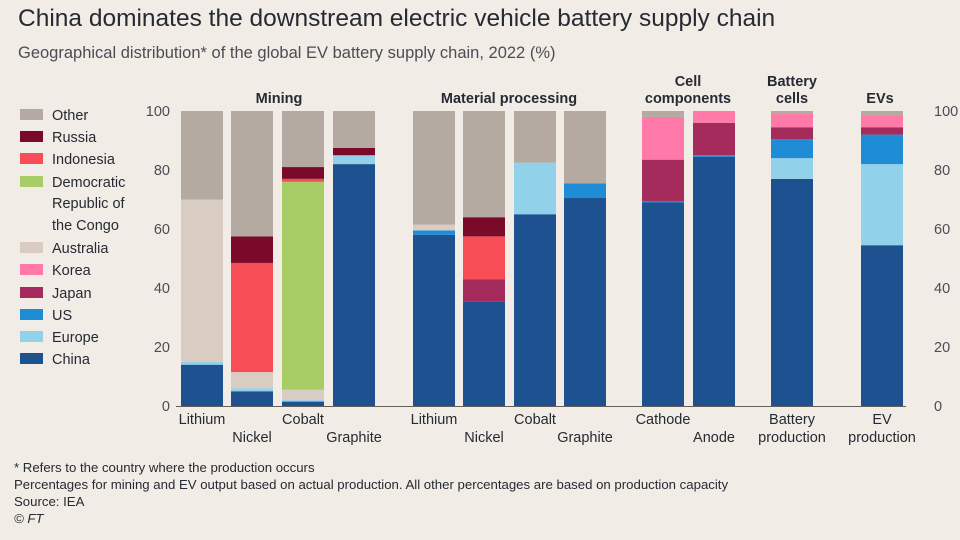 The width and height of the screenshot is (960, 540). I want to click on y-tick-label-right: 100, so click(946, 112).